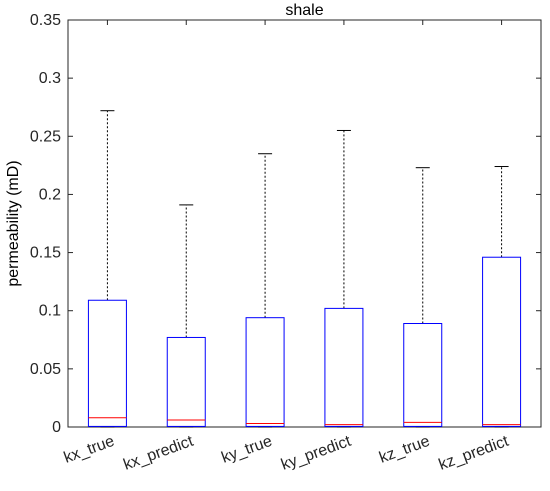 Image resolution: width=550 pixels, height=491 pixels. I want to click on y-axis-label: permeability (mD), so click(13, 223).